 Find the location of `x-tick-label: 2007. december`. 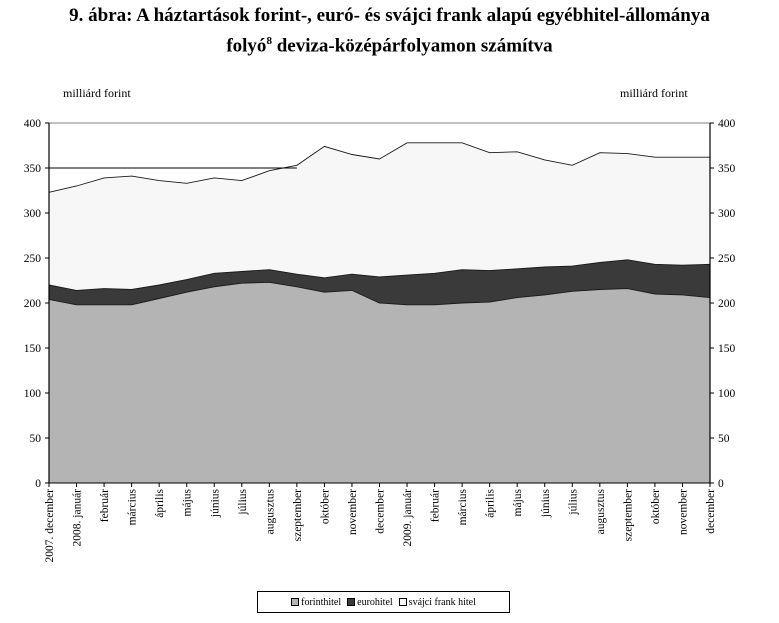

x-tick-label: 2007. december is located at coordinates (50, 526).